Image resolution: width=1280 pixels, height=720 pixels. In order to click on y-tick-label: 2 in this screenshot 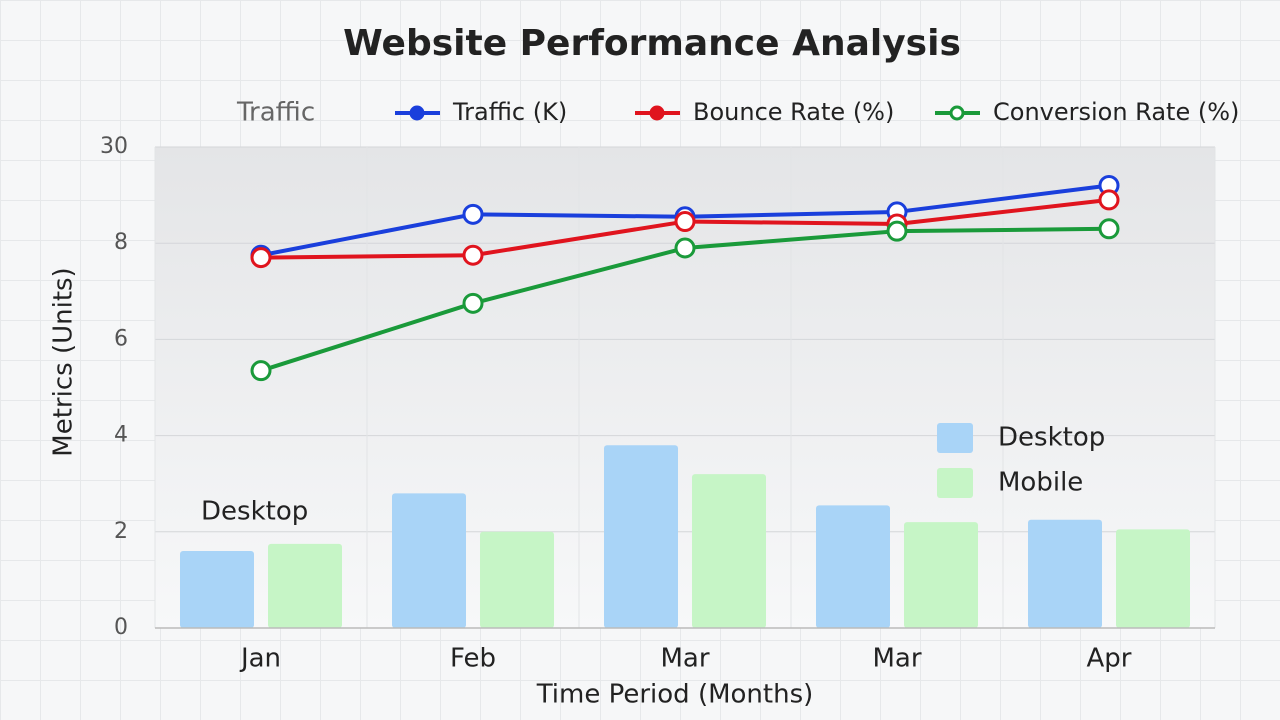, I will do `click(121, 531)`.